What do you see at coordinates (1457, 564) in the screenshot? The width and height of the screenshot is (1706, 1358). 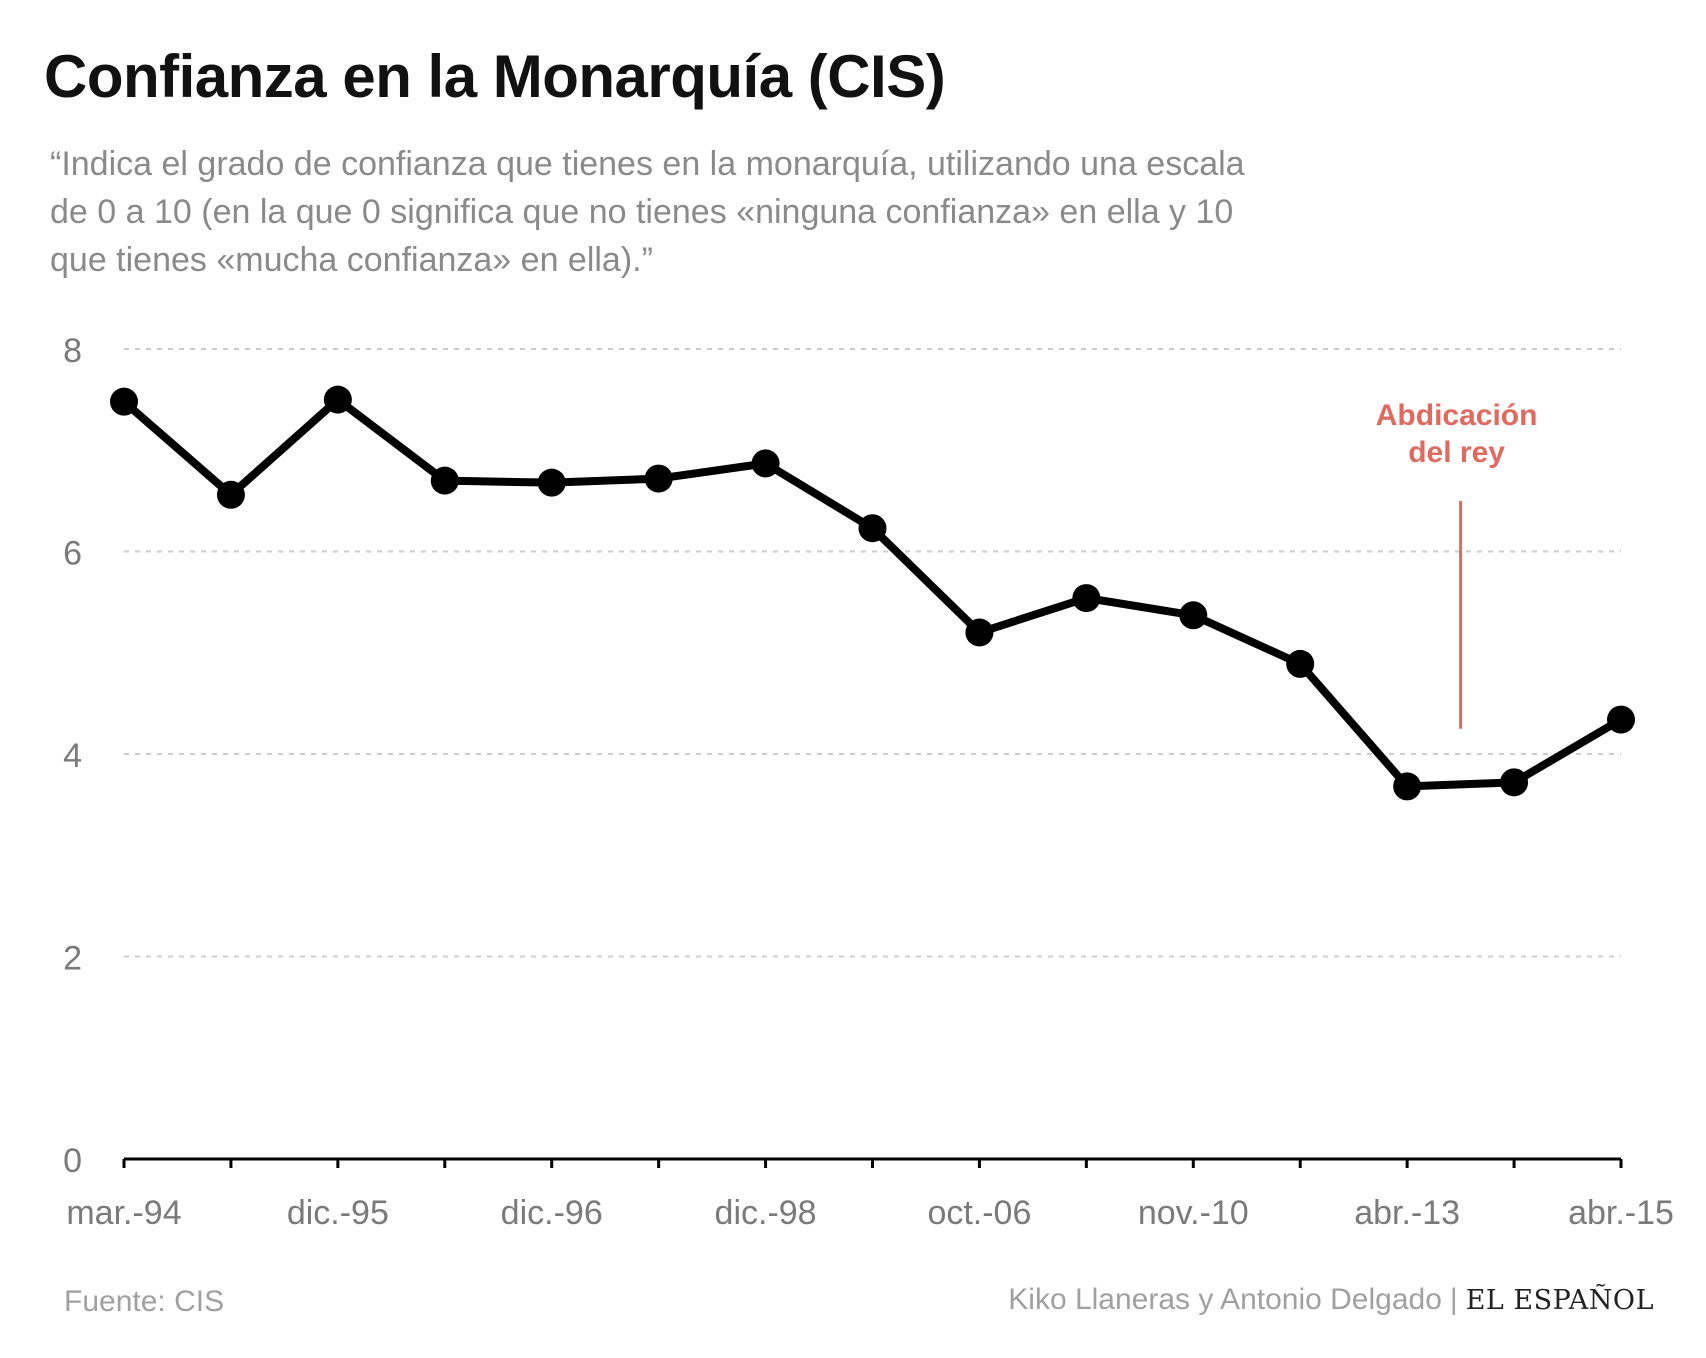 I see `abdication-annotation: Abdicación del rey` at bounding box center [1457, 564].